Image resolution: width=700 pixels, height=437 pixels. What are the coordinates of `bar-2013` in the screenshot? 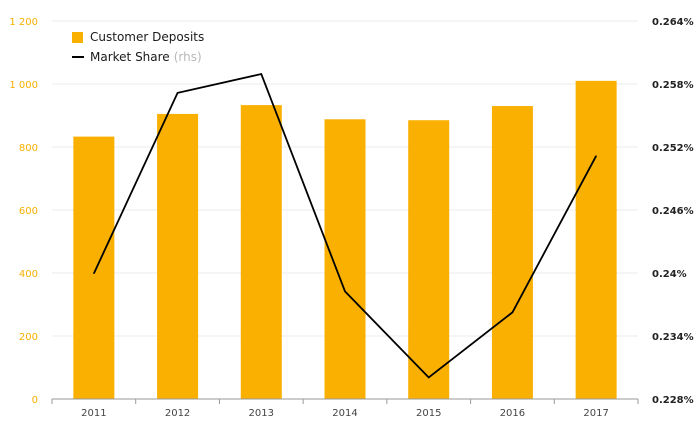 It's located at (261, 252).